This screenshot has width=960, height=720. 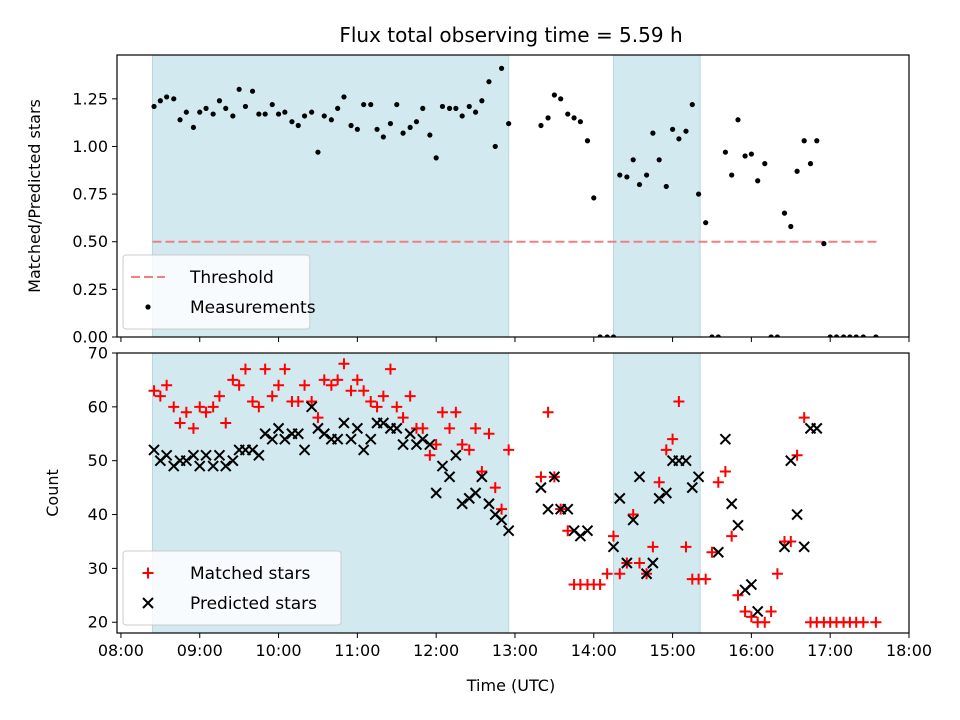 I want to click on y-tick-label: 20, so click(x=98, y=622).